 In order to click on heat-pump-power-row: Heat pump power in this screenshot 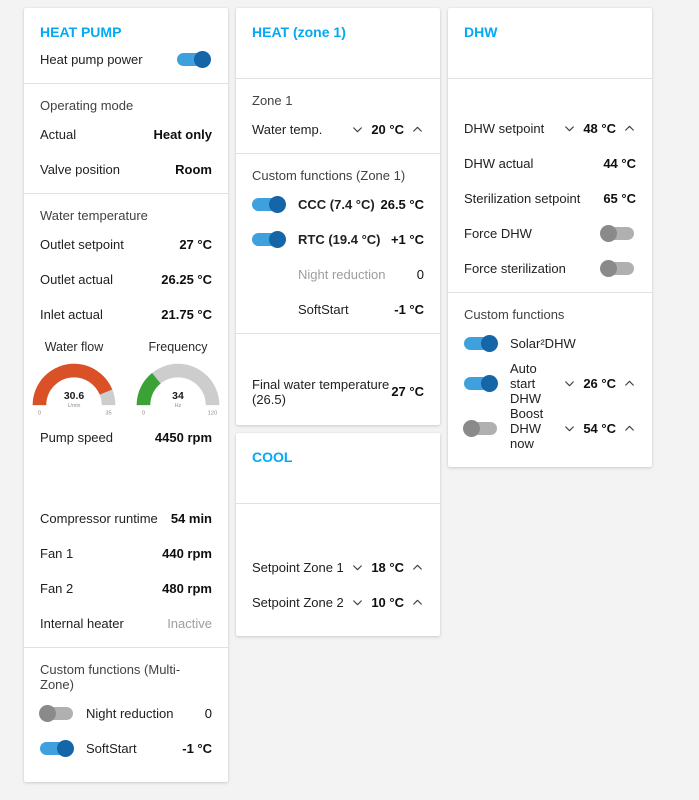, I will do `click(126, 59)`.